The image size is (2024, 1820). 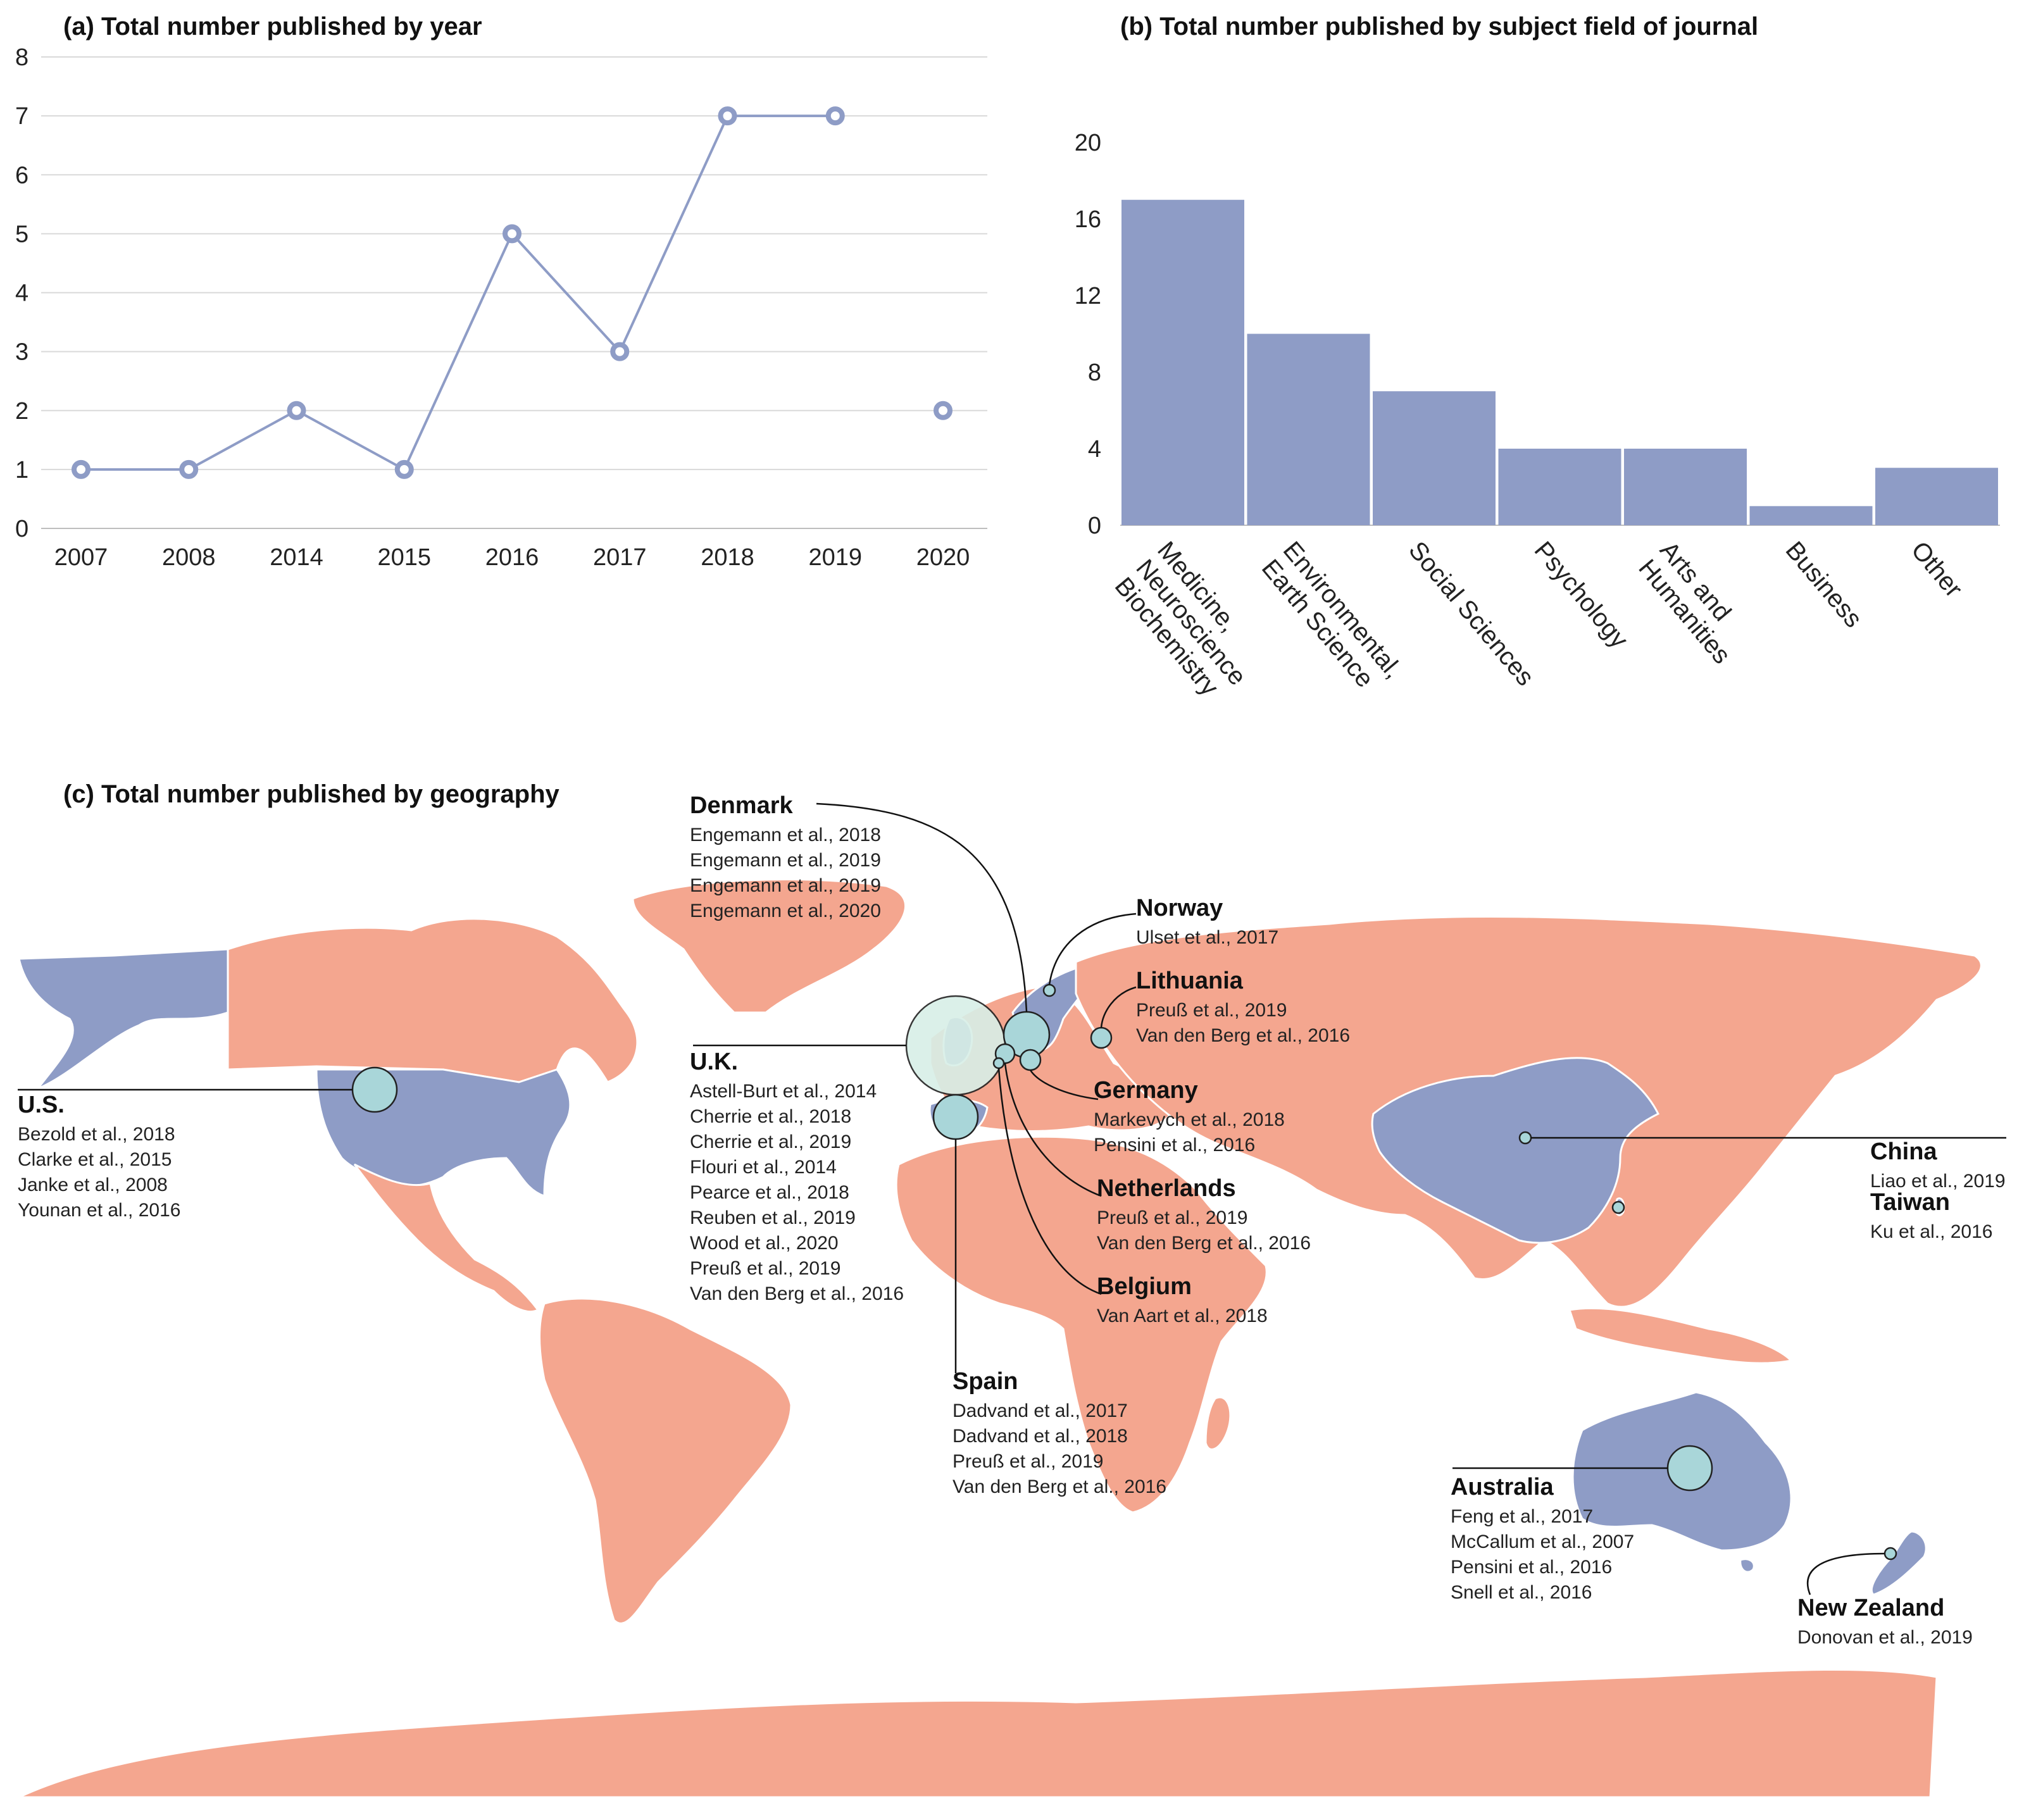 I want to click on country-name: Lithuania, so click(x=1190, y=981).